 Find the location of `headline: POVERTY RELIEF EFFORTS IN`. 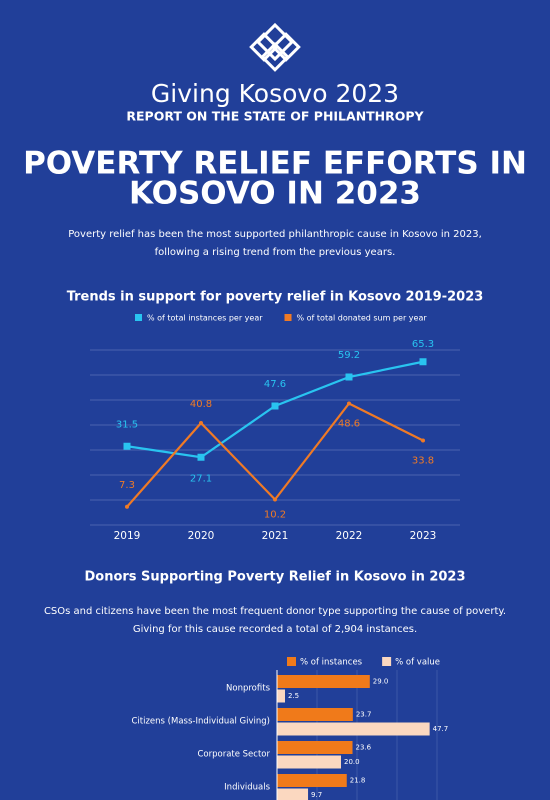

headline: POVERTY RELIEF EFFORTS IN is located at coordinates (275, 164).